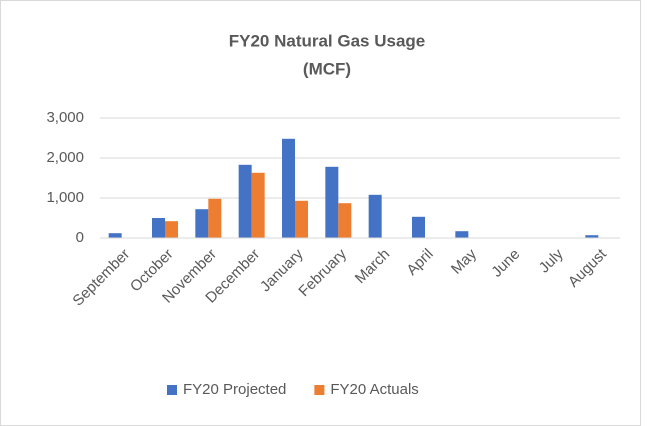  What do you see at coordinates (374, 389) in the screenshot?
I see `legend-label: FY20 Actuals` at bounding box center [374, 389].